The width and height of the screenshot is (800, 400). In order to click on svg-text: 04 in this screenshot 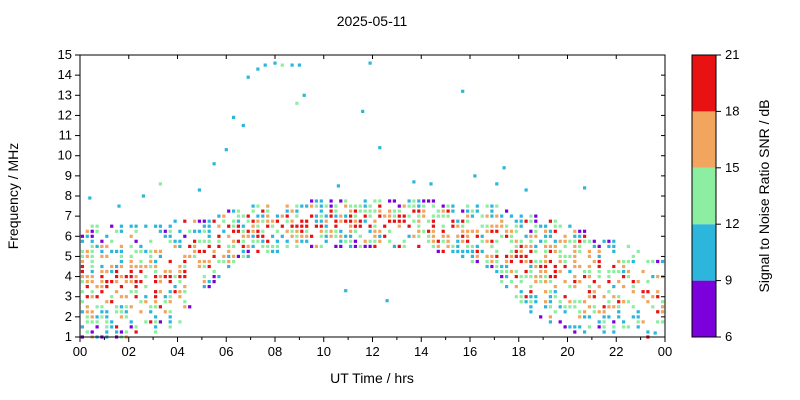, I will do `click(177, 351)`.